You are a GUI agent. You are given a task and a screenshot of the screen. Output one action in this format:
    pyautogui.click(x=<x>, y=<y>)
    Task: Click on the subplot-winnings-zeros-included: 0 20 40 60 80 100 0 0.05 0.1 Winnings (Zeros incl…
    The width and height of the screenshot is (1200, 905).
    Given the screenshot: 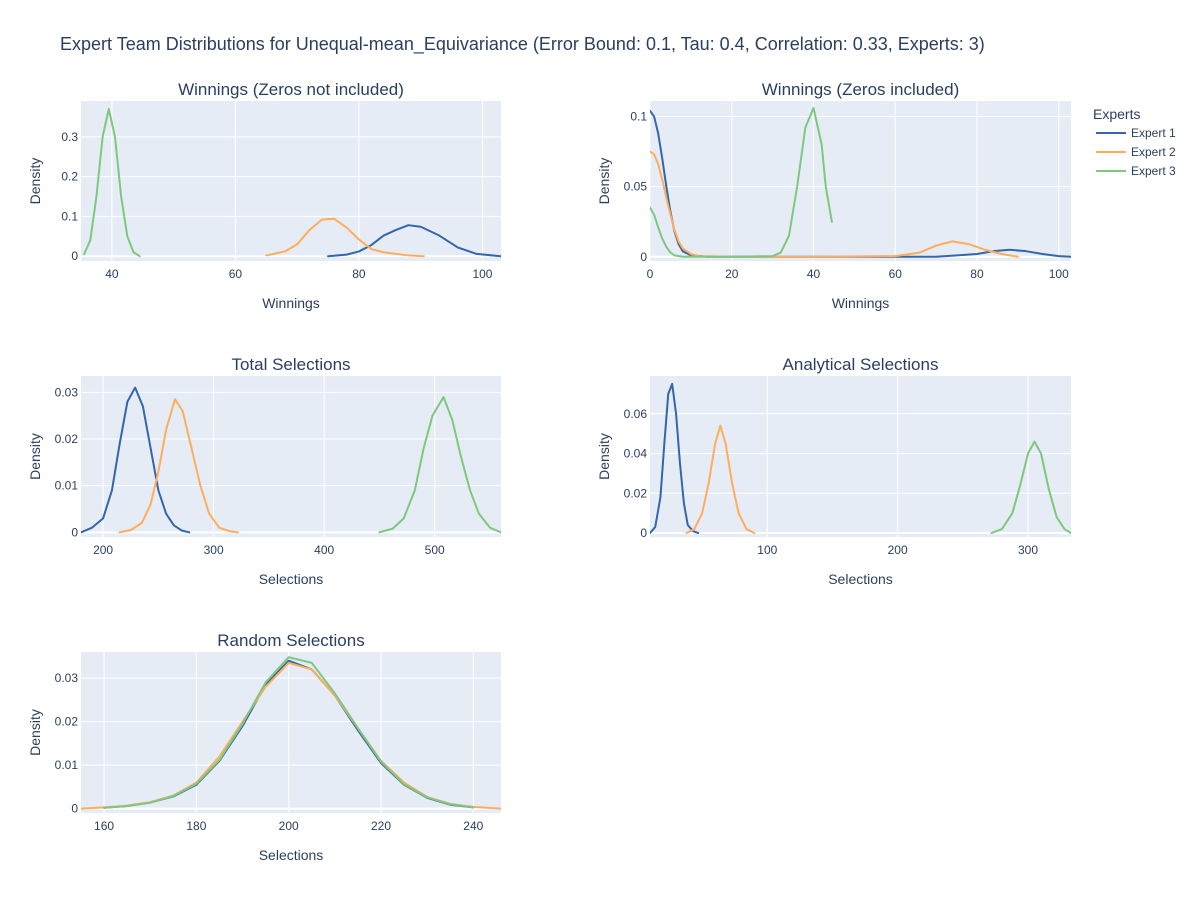 What is the action you would take?
    pyautogui.click(x=833, y=195)
    